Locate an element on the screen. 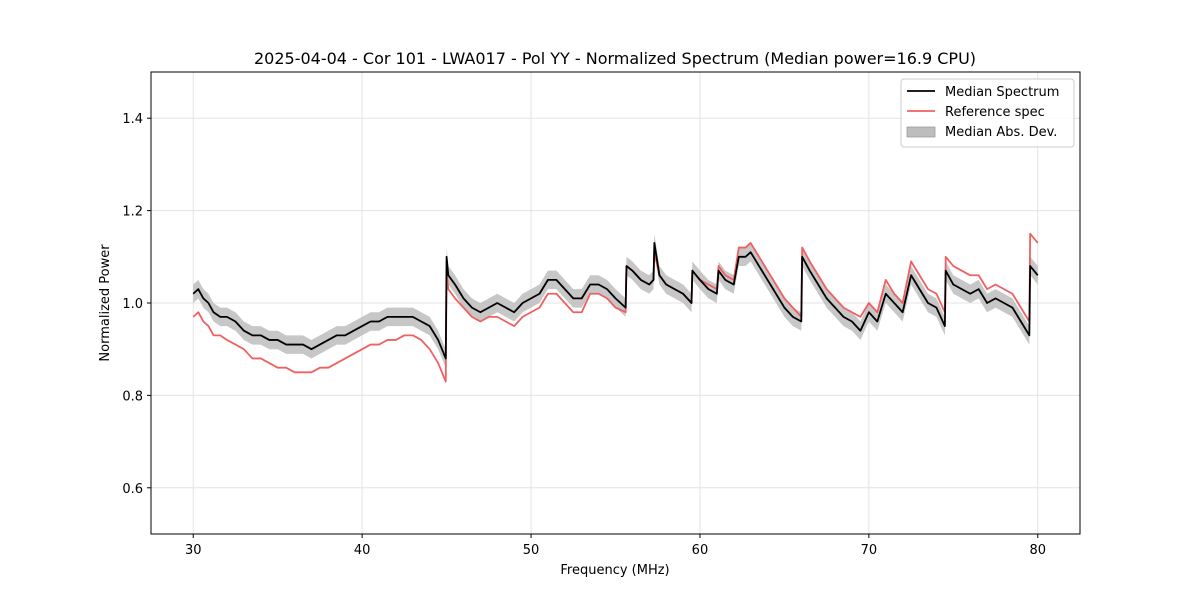 Image resolution: width=1200 pixels, height=600 pixels. y-axis-label: Normalized Power is located at coordinates (105, 303).